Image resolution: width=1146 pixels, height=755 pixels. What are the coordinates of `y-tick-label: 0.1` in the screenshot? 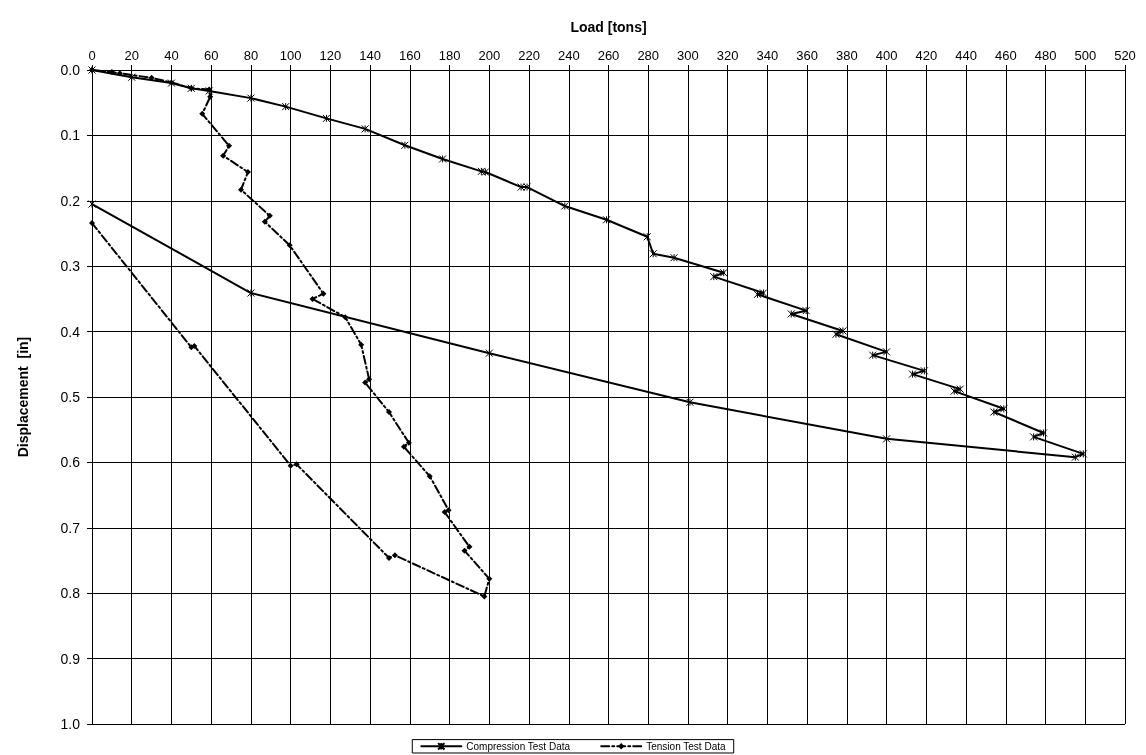 It's located at (70, 135).